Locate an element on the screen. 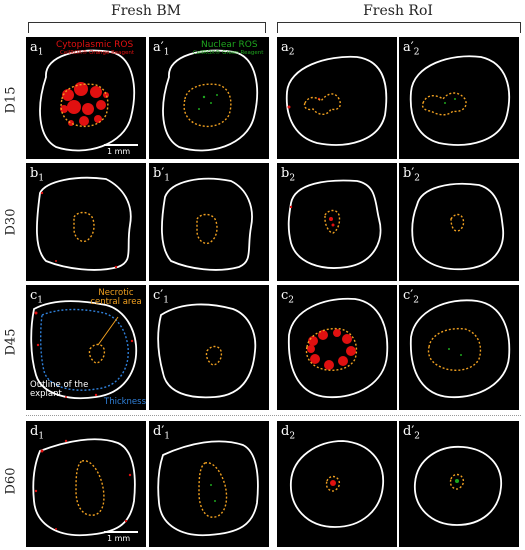 The height and width of the screenshot is (550, 525). panel-b-prime-1: b′1 is located at coordinates (209, 222).